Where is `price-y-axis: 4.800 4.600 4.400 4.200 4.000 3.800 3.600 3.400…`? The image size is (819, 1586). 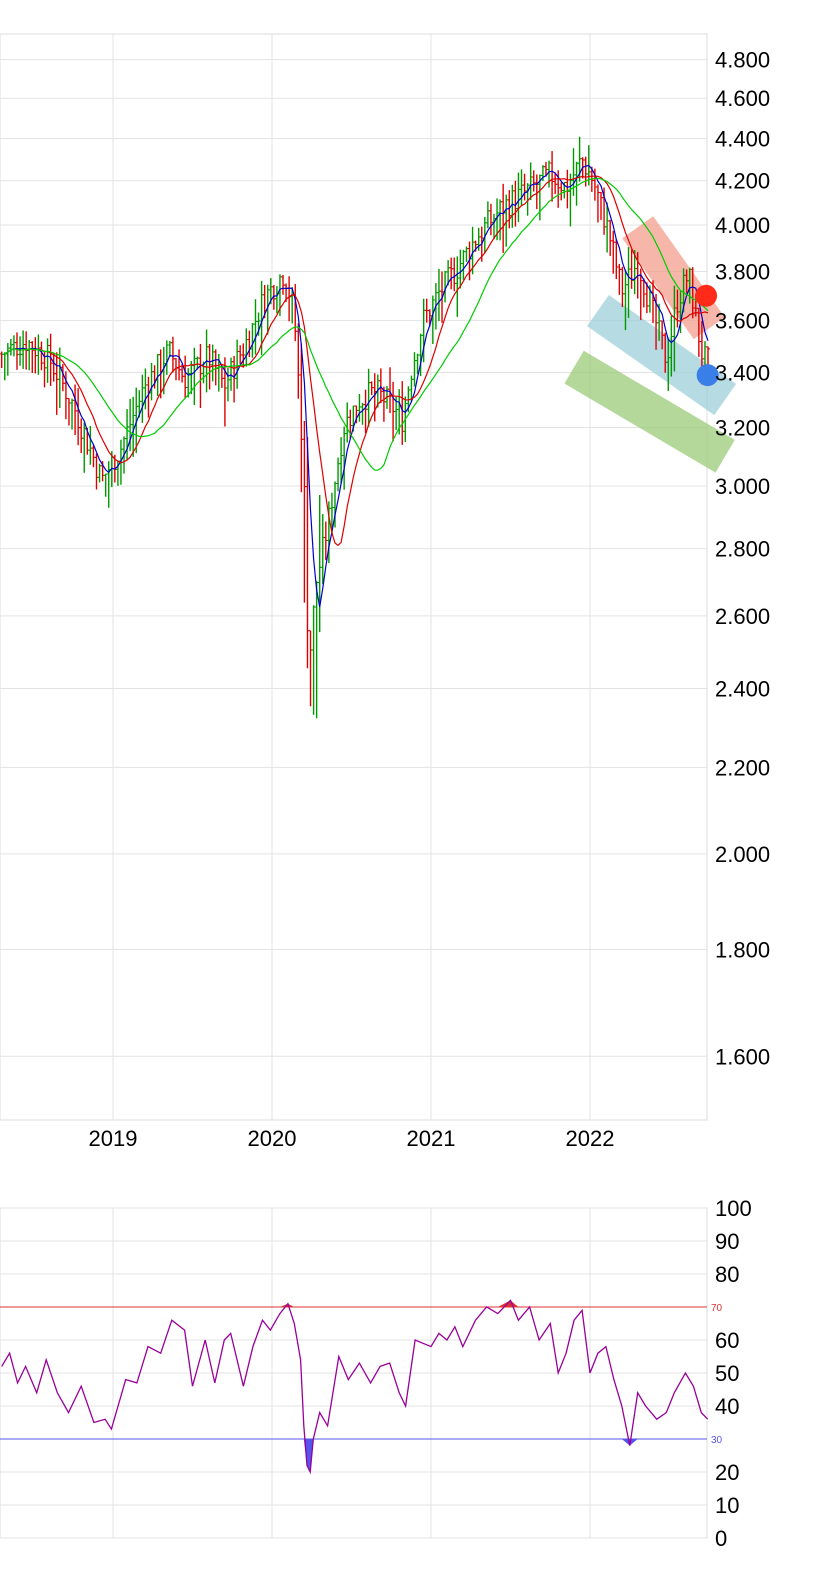
price-y-axis: 4.800 4.600 4.400 4.200 4.000 3.800 3.600 3.400… is located at coordinates (742, 559).